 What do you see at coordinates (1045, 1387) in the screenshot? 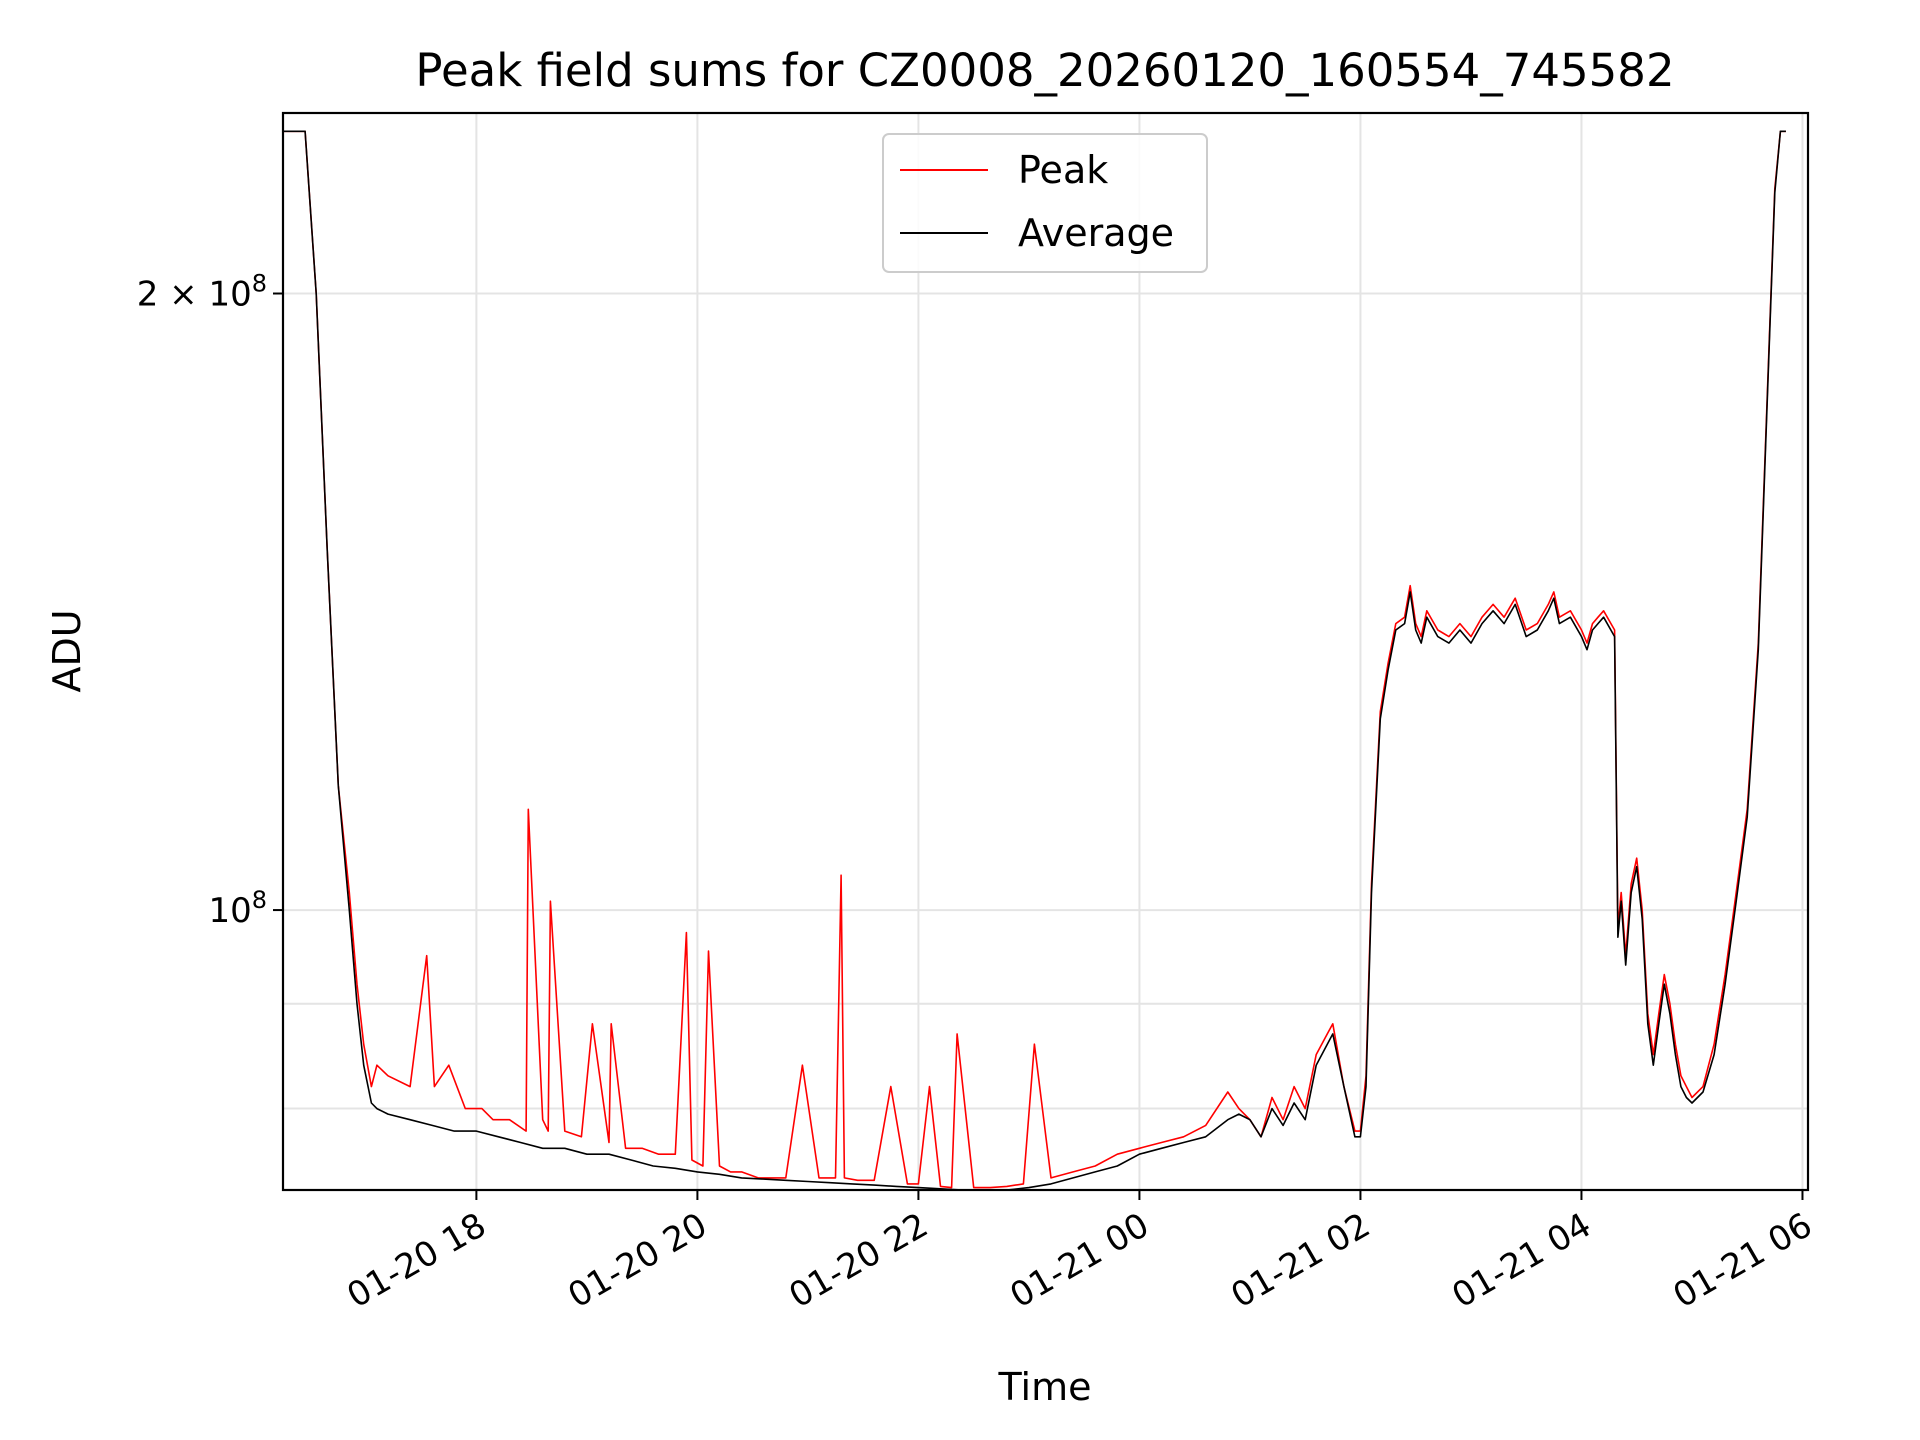
I see `x-axis-label: Time` at bounding box center [1045, 1387].